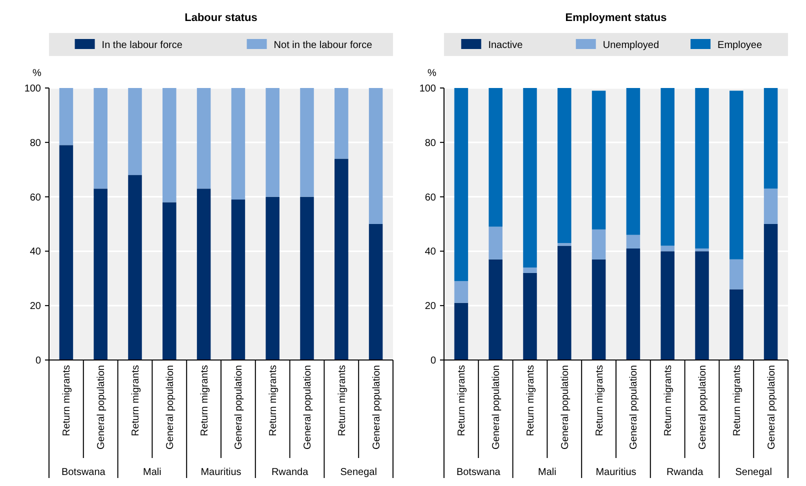 The width and height of the screenshot is (806, 486). Describe the element at coordinates (740, 45) in the screenshot. I see `legend-label: Employee` at that location.